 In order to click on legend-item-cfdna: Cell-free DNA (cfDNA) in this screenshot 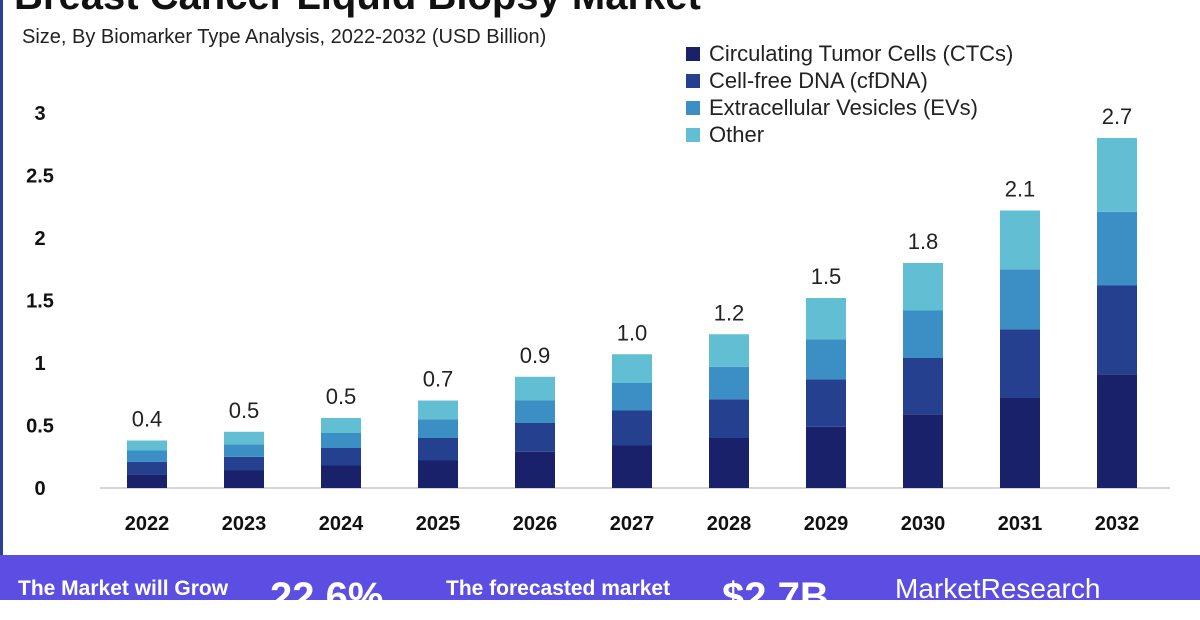, I will do `click(849, 80)`.